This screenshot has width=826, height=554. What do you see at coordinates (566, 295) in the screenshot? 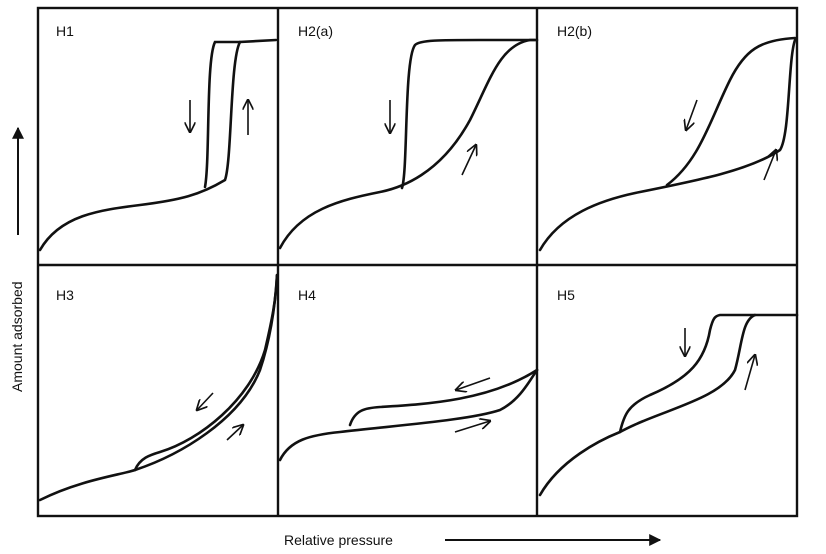
I see `panel-label: H5` at bounding box center [566, 295].